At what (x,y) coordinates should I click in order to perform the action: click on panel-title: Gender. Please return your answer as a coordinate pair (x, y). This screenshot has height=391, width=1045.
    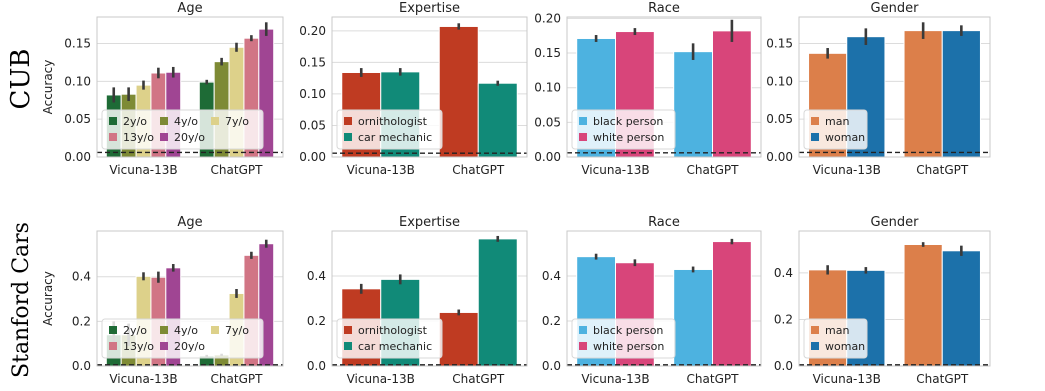
    Looking at the image, I should click on (895, 222).